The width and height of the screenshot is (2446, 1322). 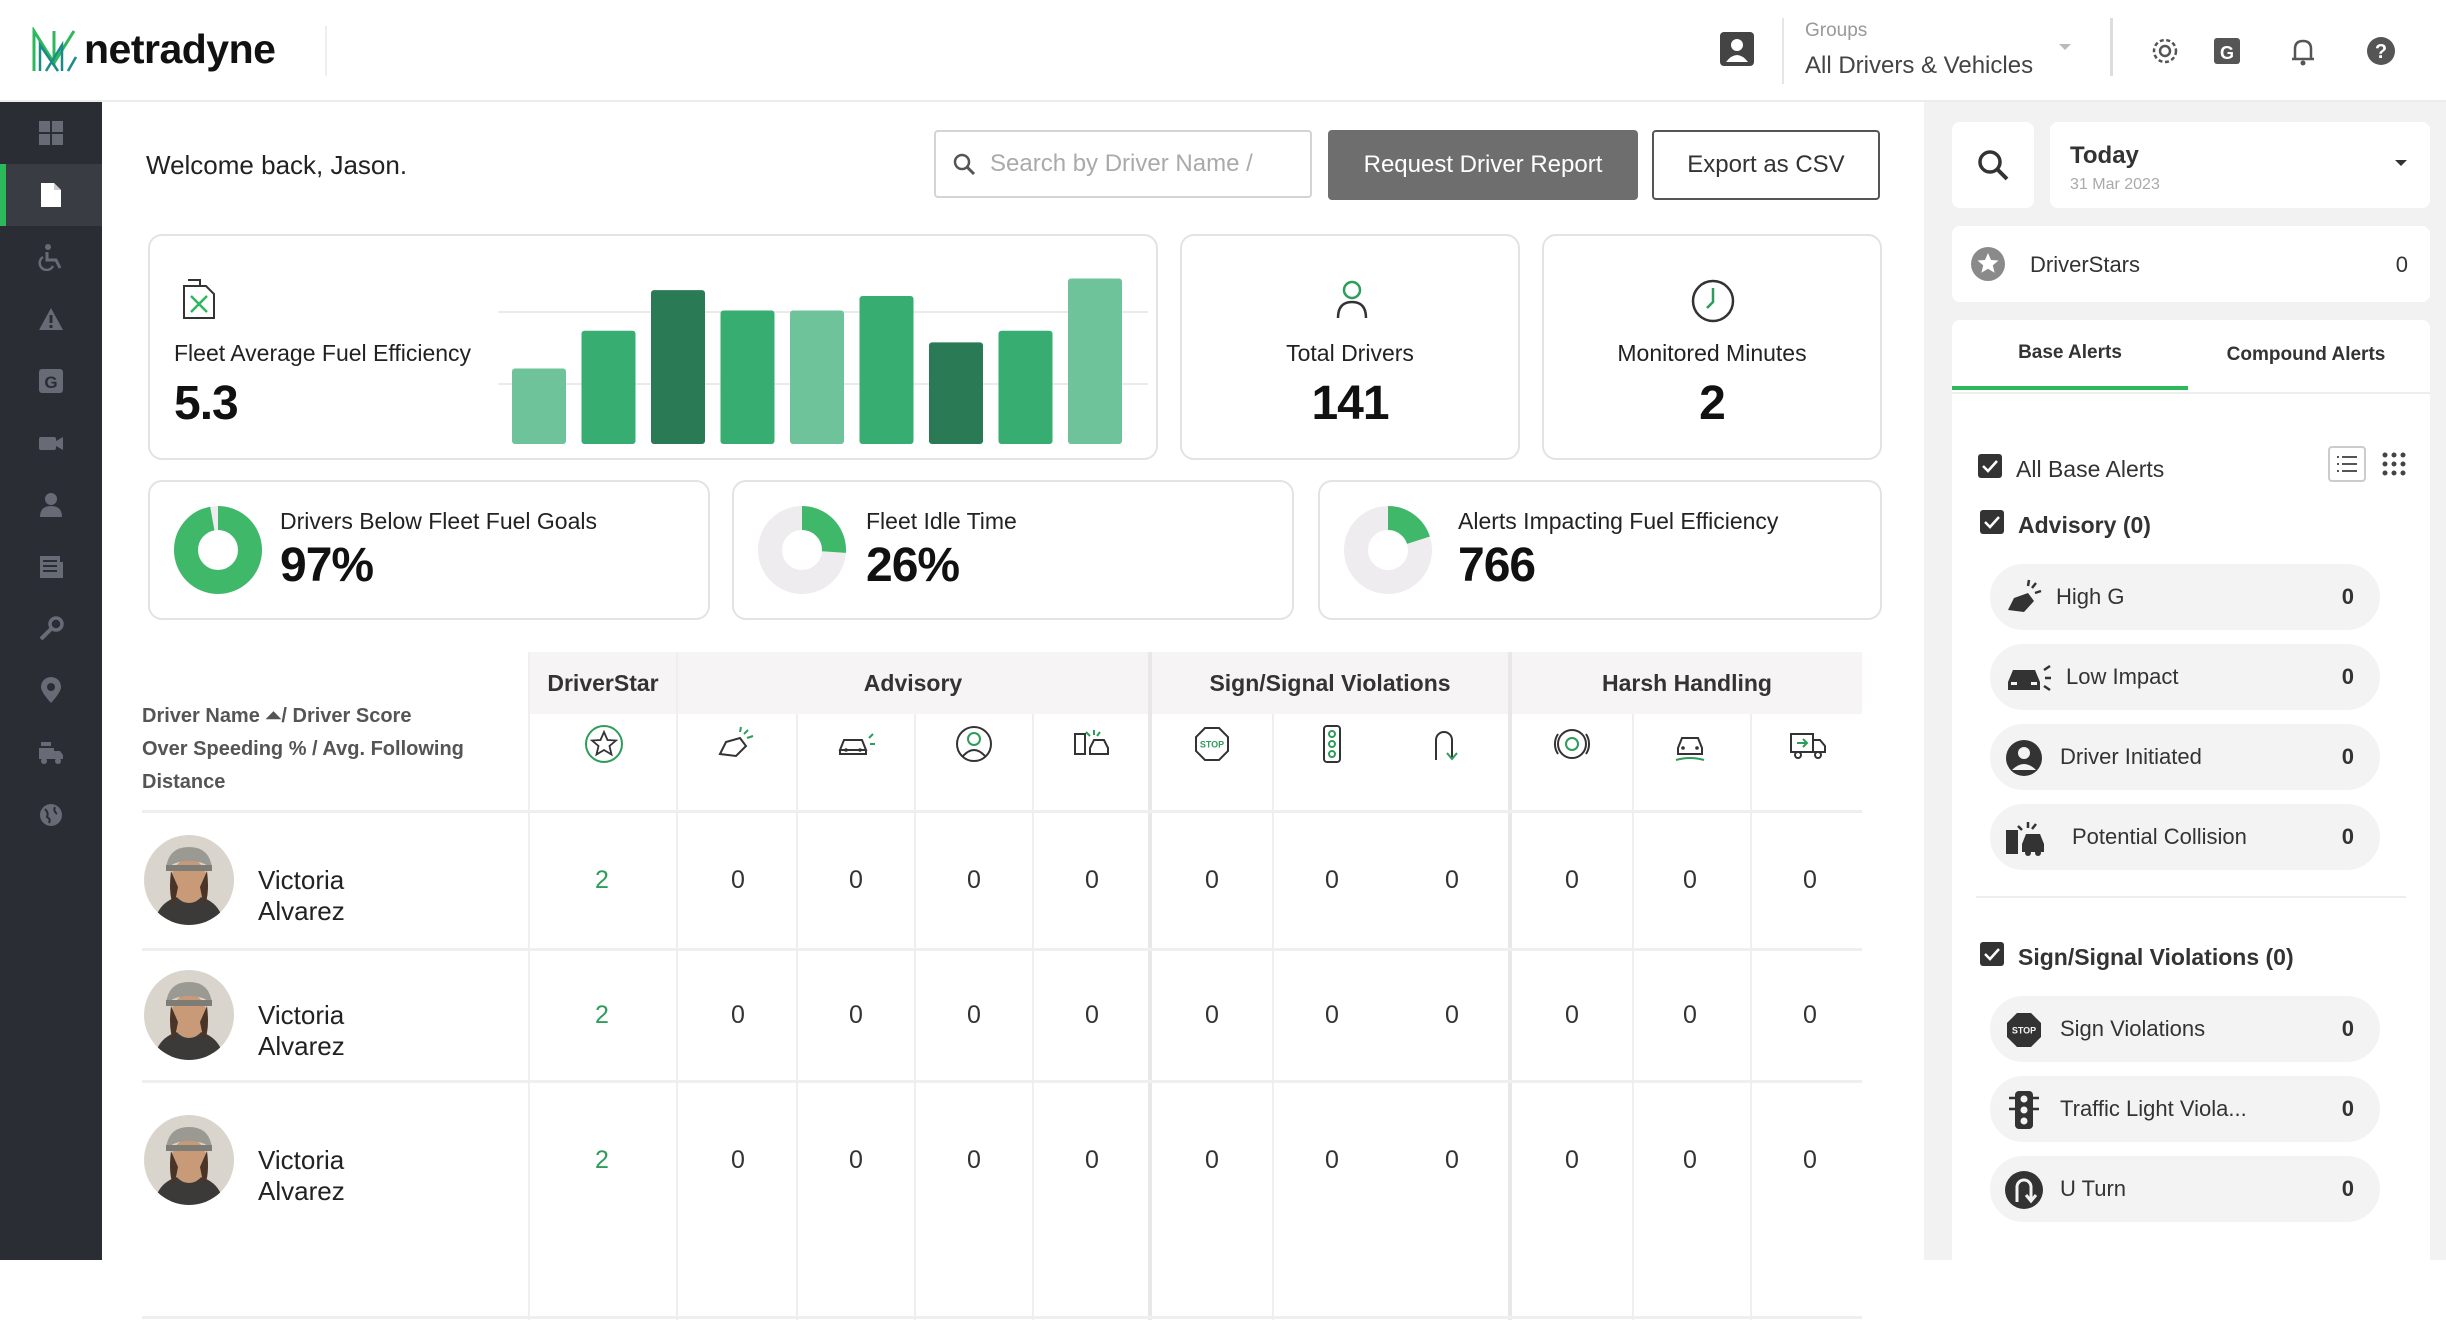 I want to click on stop-sign-icon: STOP, so click(x=2024, y=1030).